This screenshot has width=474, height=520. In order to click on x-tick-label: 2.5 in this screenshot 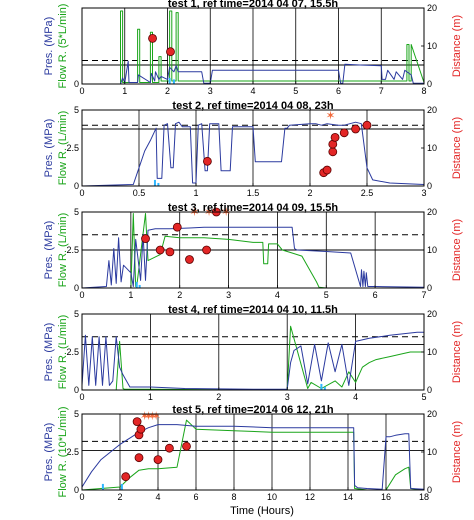, I will do `click(367, 193)`.